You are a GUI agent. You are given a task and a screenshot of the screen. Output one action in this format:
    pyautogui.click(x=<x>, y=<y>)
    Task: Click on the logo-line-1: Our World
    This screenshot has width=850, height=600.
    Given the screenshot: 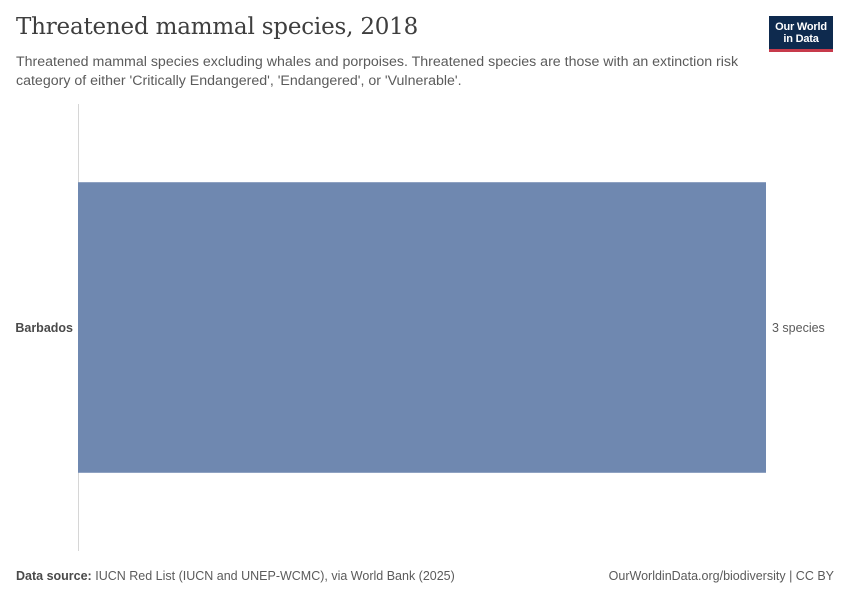 What is the action you would take?
    pyautogui.click(x=801, y=27)
    